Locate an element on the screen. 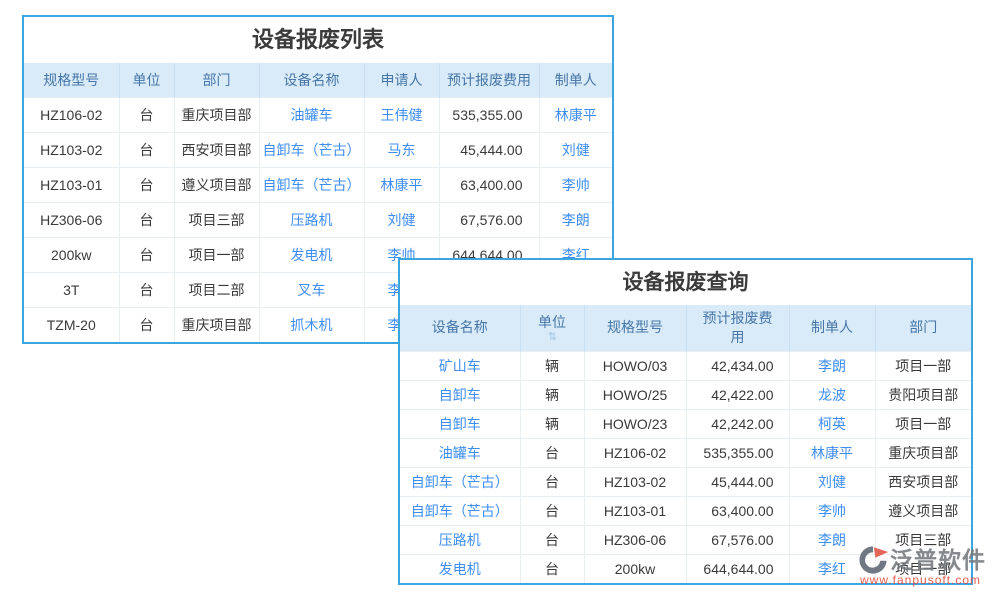 The width and height of the screenshot is (1000, 600). table-row: HZ106-02 台重庆项目部 油罐车 王伟健 535,355.00 林康平 is located at coordinates (318, 114).